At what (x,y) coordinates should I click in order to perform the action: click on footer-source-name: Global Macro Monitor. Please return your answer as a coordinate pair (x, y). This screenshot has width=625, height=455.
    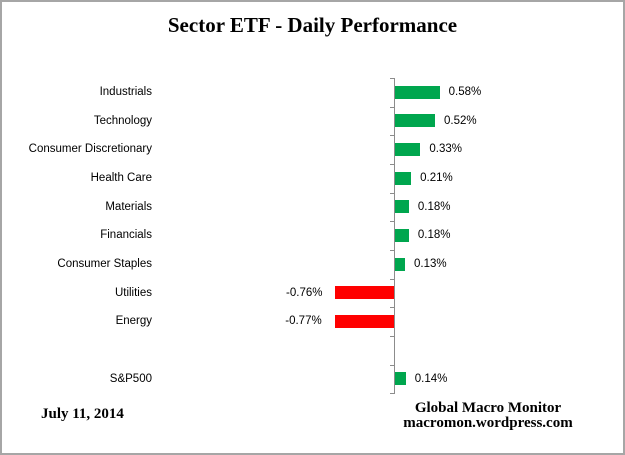
    Looking at the image, I should click on (488, 408).